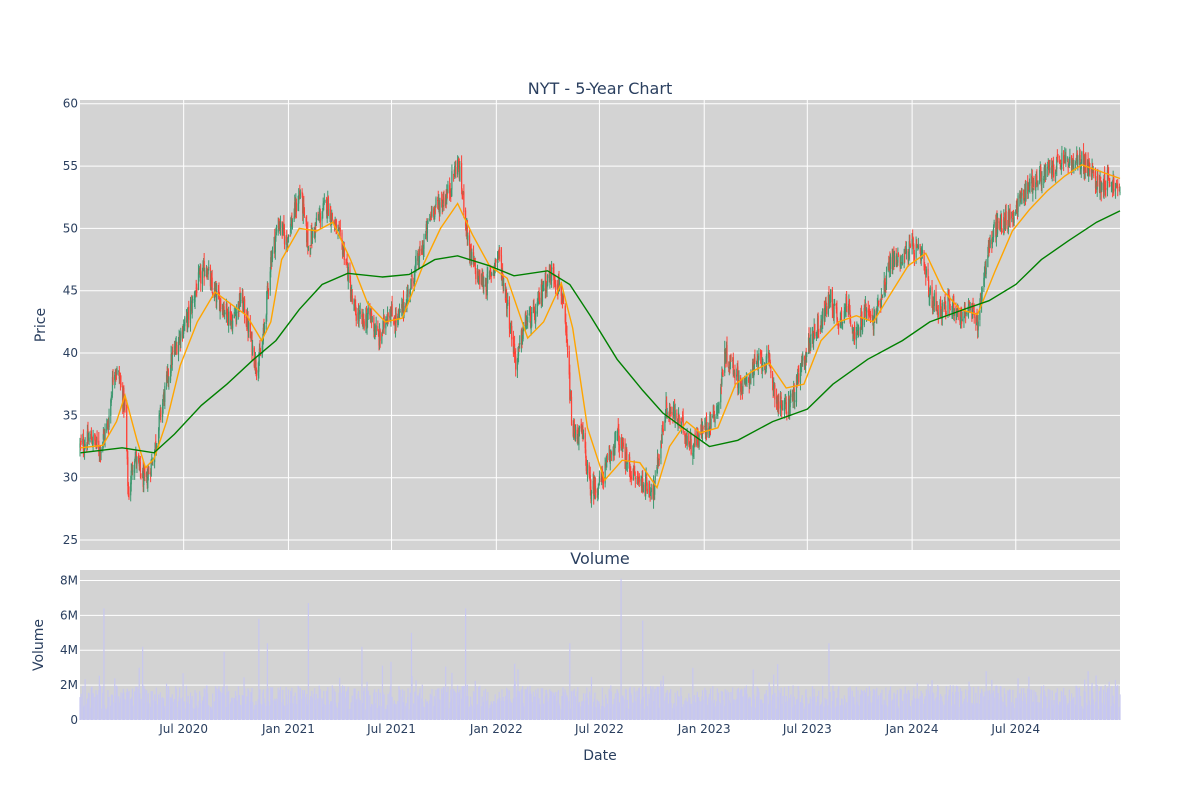  I want to click on date-x-tick-label: Jul 2024, so click(1015, 729).